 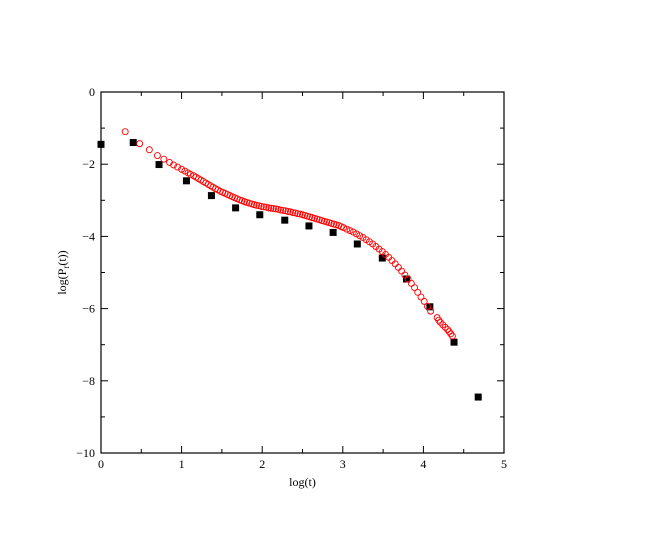 I want to click on x-tick-label: 0, so click(x=101, y=464).